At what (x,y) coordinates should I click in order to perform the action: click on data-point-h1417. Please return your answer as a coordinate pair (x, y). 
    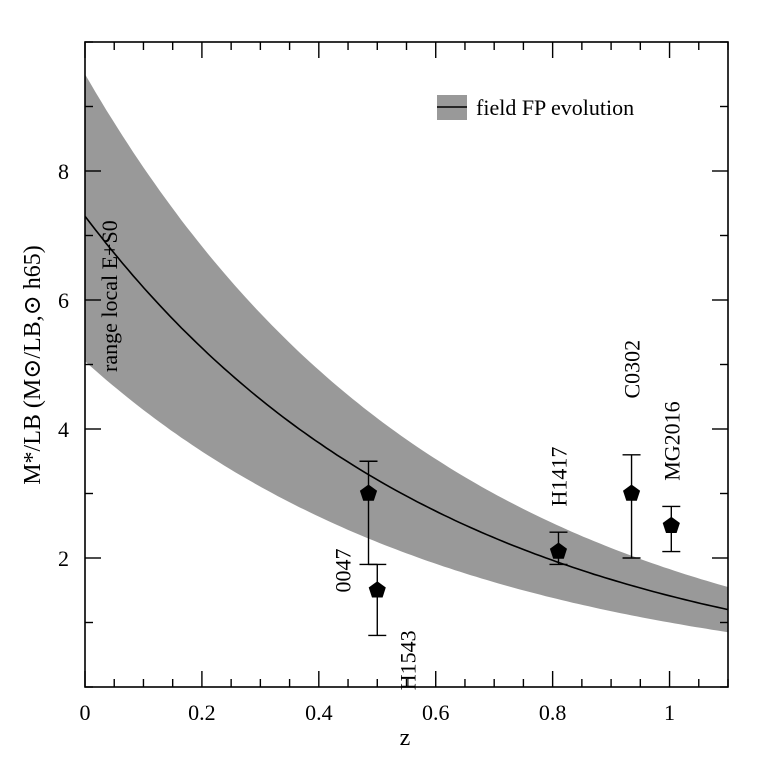
    Looking at the image, I should click on (558, 548).